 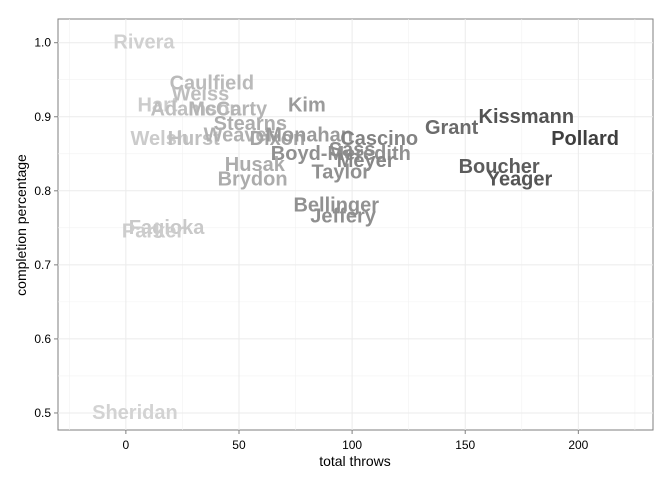 What do you see at coordinates (585, 139) in the screenshot?
I see `point-label: Pollard` at bounding box center [585, 139].